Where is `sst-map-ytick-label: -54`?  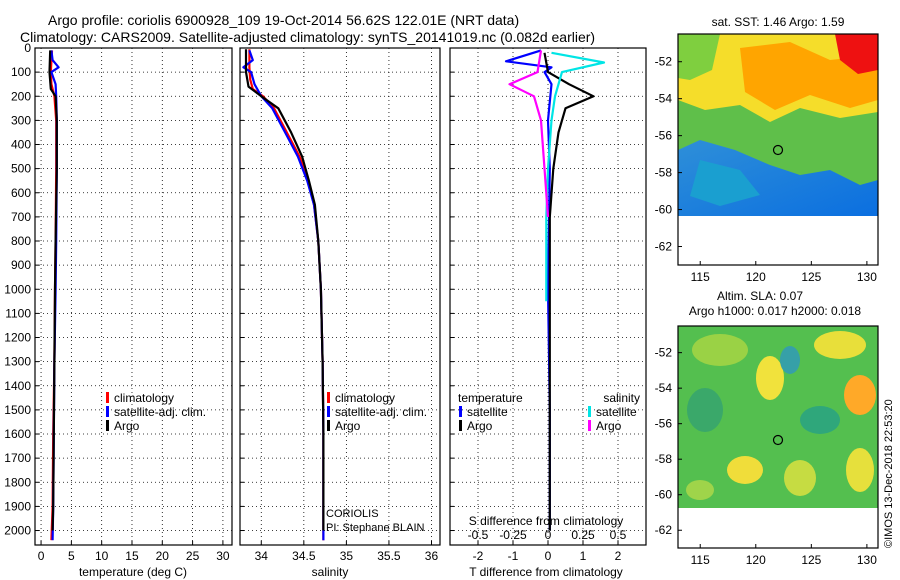
sst-map-ytick-label: -54 is located at coordinates (664, 99).